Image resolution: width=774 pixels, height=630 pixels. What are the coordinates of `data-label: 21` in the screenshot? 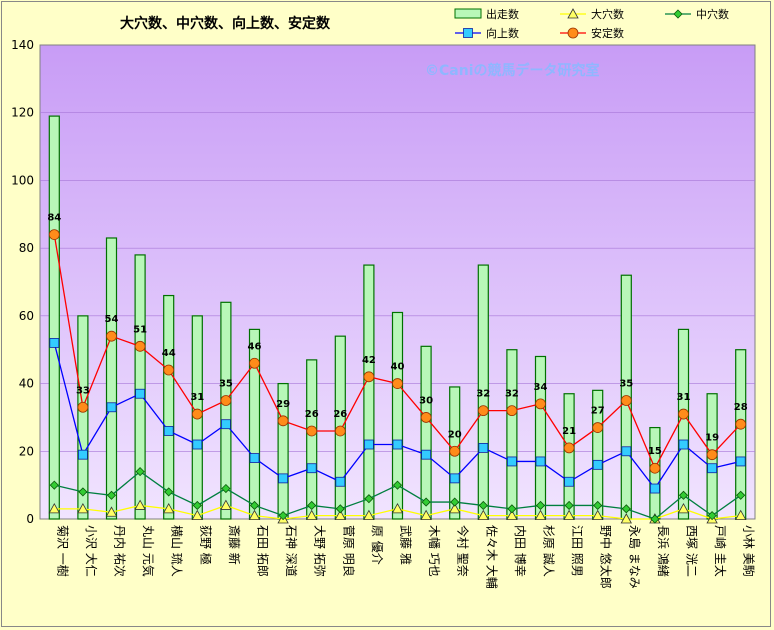 It's located at (569, 431).